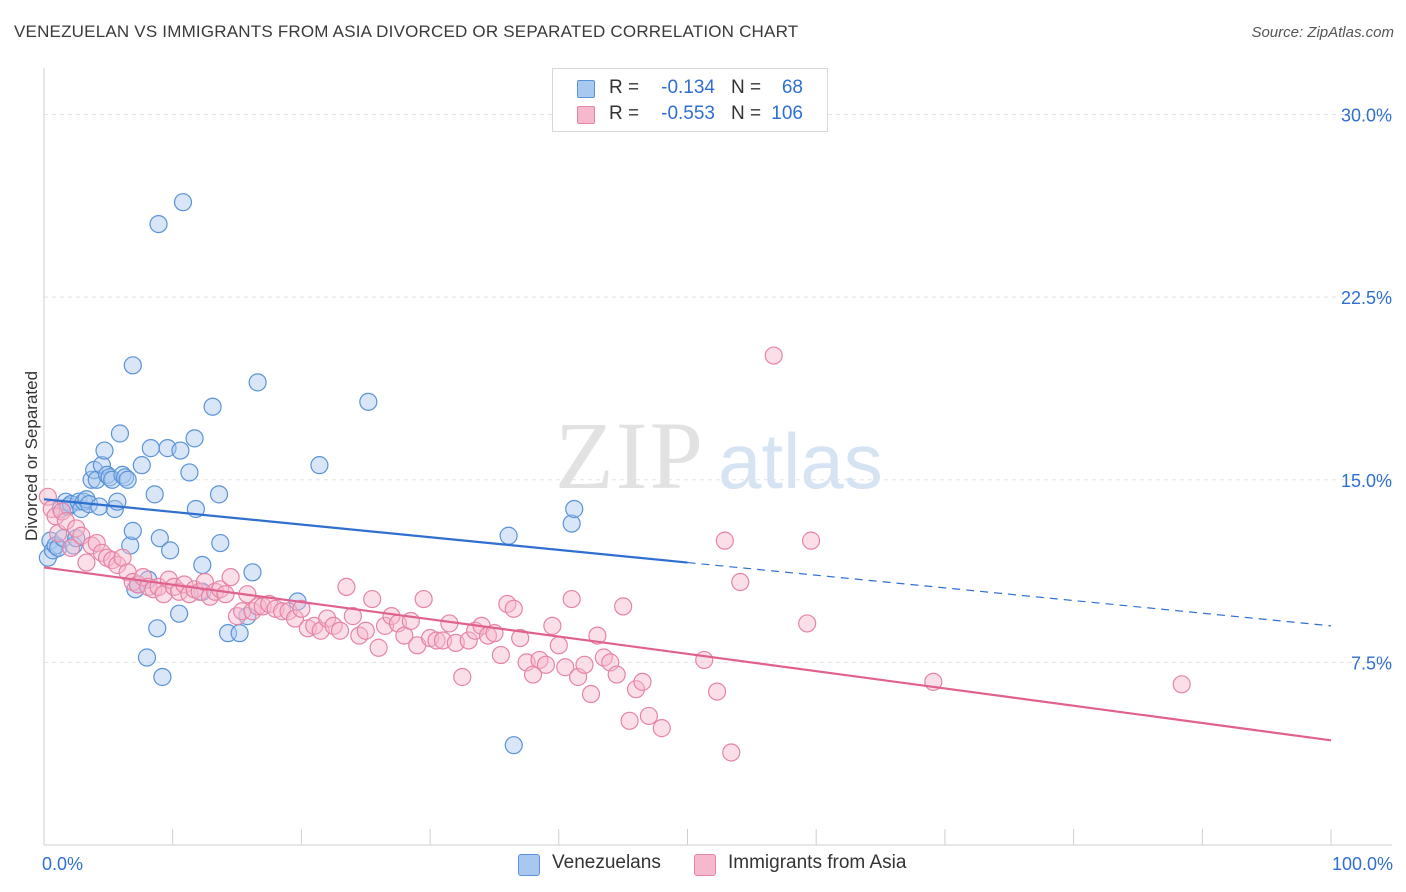 Image resolution: width=1406 pixels, height=892 pixels. What do you see at coordinates (630, 455) in the screenshot?
I see `watermark-zip: ZIP` at bounding box center [630, 455].